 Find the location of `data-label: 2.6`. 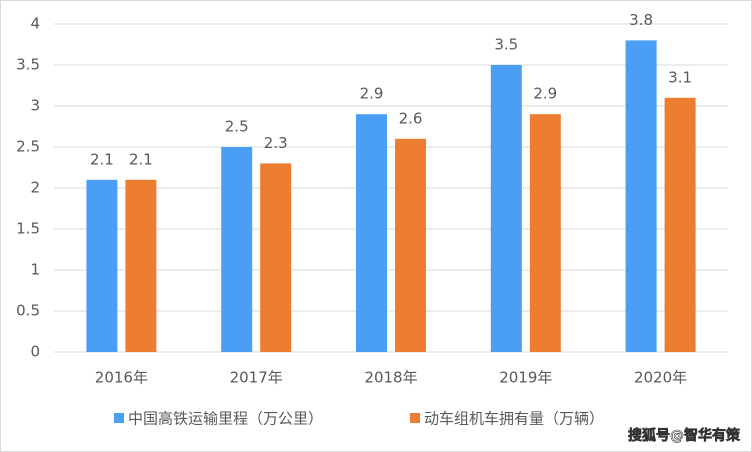

data-label: 2.6 is located at coordinates (411, 118).